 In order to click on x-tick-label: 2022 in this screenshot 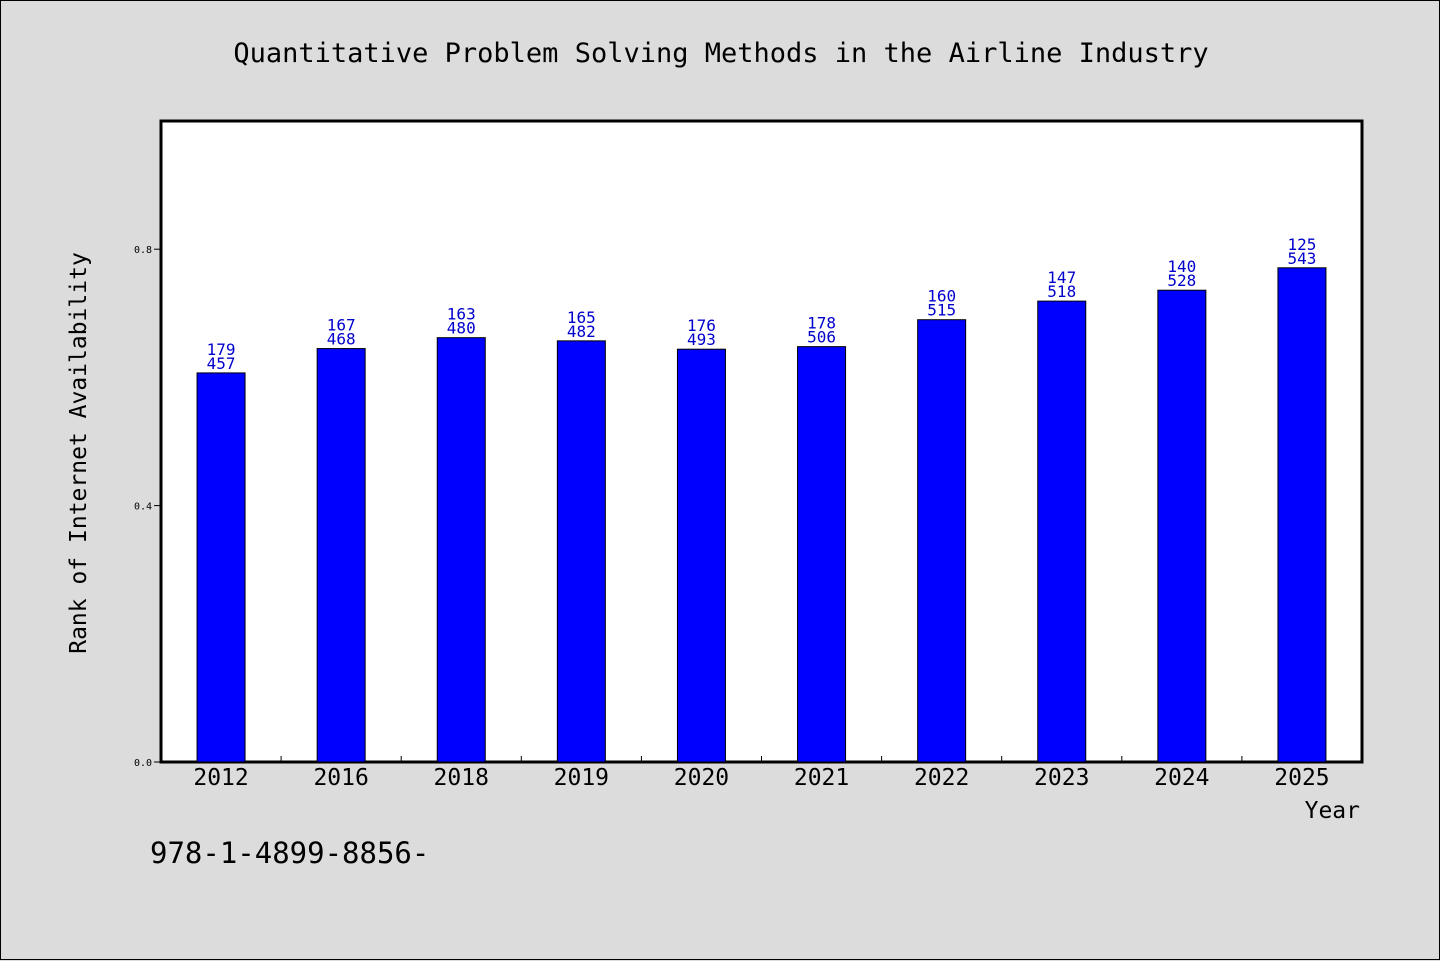, I will do `click(941, 778)`.